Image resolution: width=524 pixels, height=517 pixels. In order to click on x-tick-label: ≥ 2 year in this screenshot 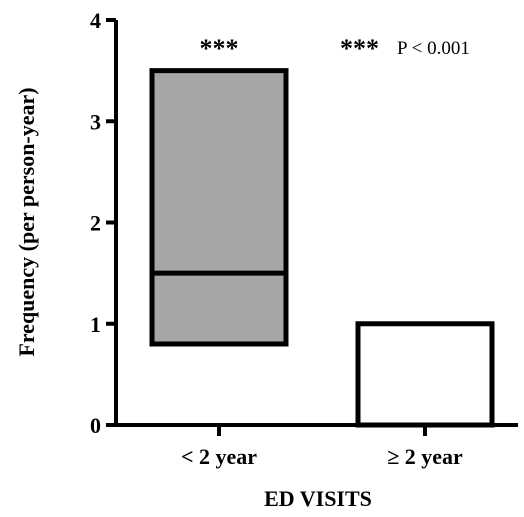, I will do `click(425, 456)`.